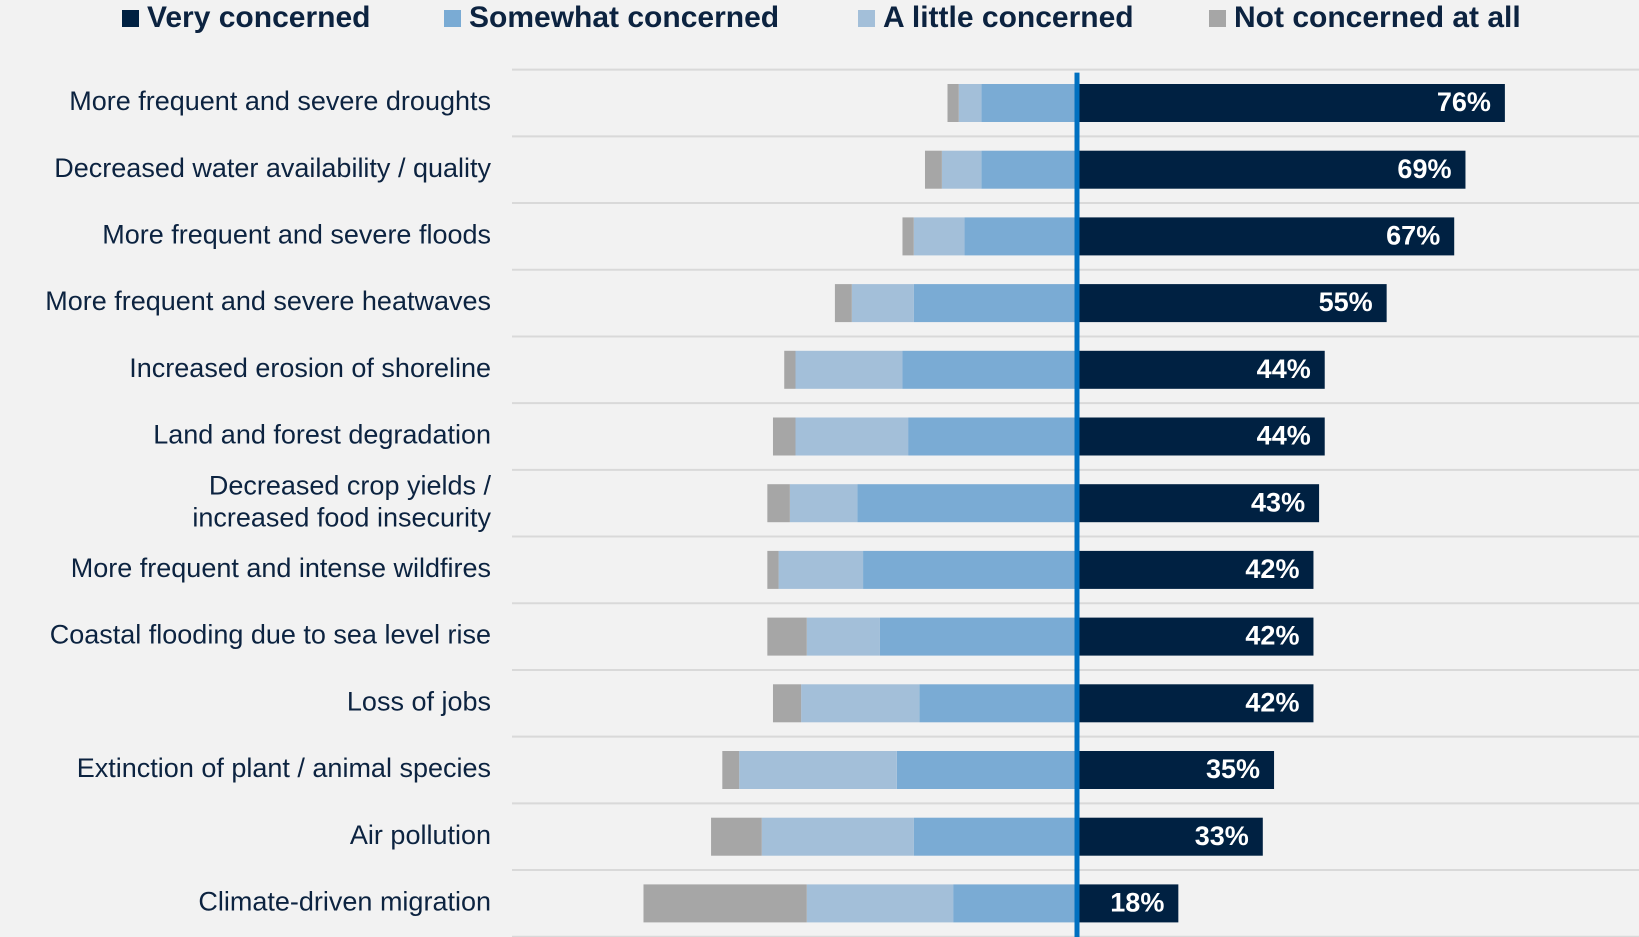 Image resolution: width=1639 pixels, height=937 pixels. What do you see at coordinates (773, 569) in the screenshot?
I see `bar-not-concerned-at-all-more-frequent-and-intense-wildfires` at bounding box center [773, 569].